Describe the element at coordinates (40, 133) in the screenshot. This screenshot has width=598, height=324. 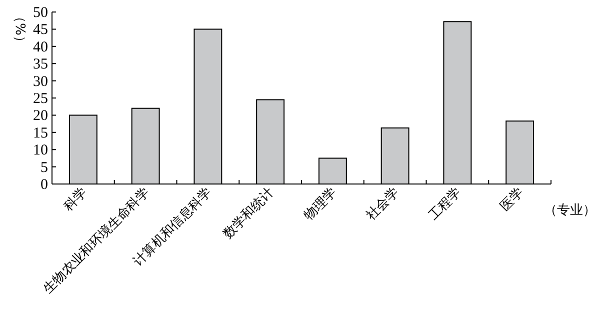
I see `y-tick-label: 15` at that location.